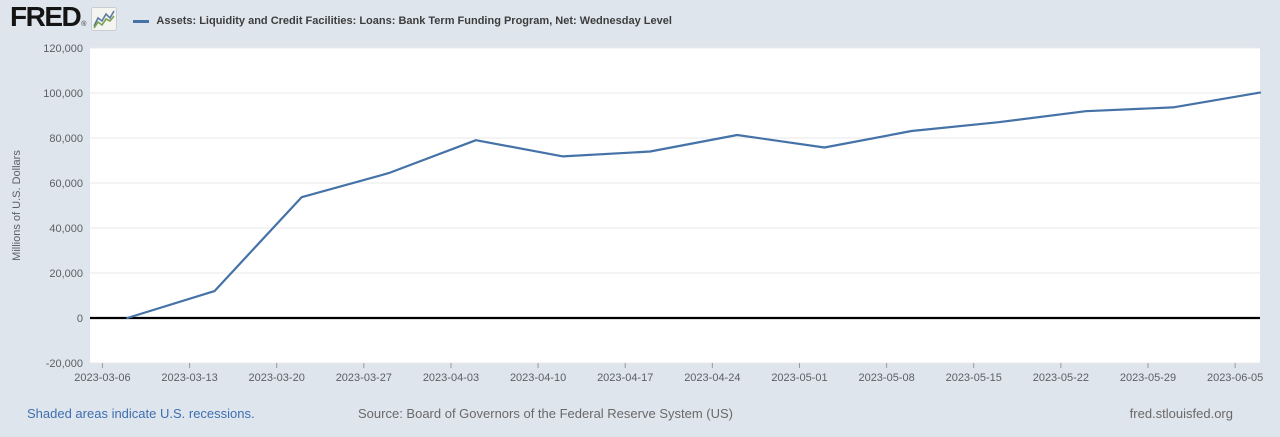 The height and width of the screenshot is (437, 1280). Describe the element at coordinates (64, 364) in the screenshot. I see `y-tick-label: -20,000` at that location.